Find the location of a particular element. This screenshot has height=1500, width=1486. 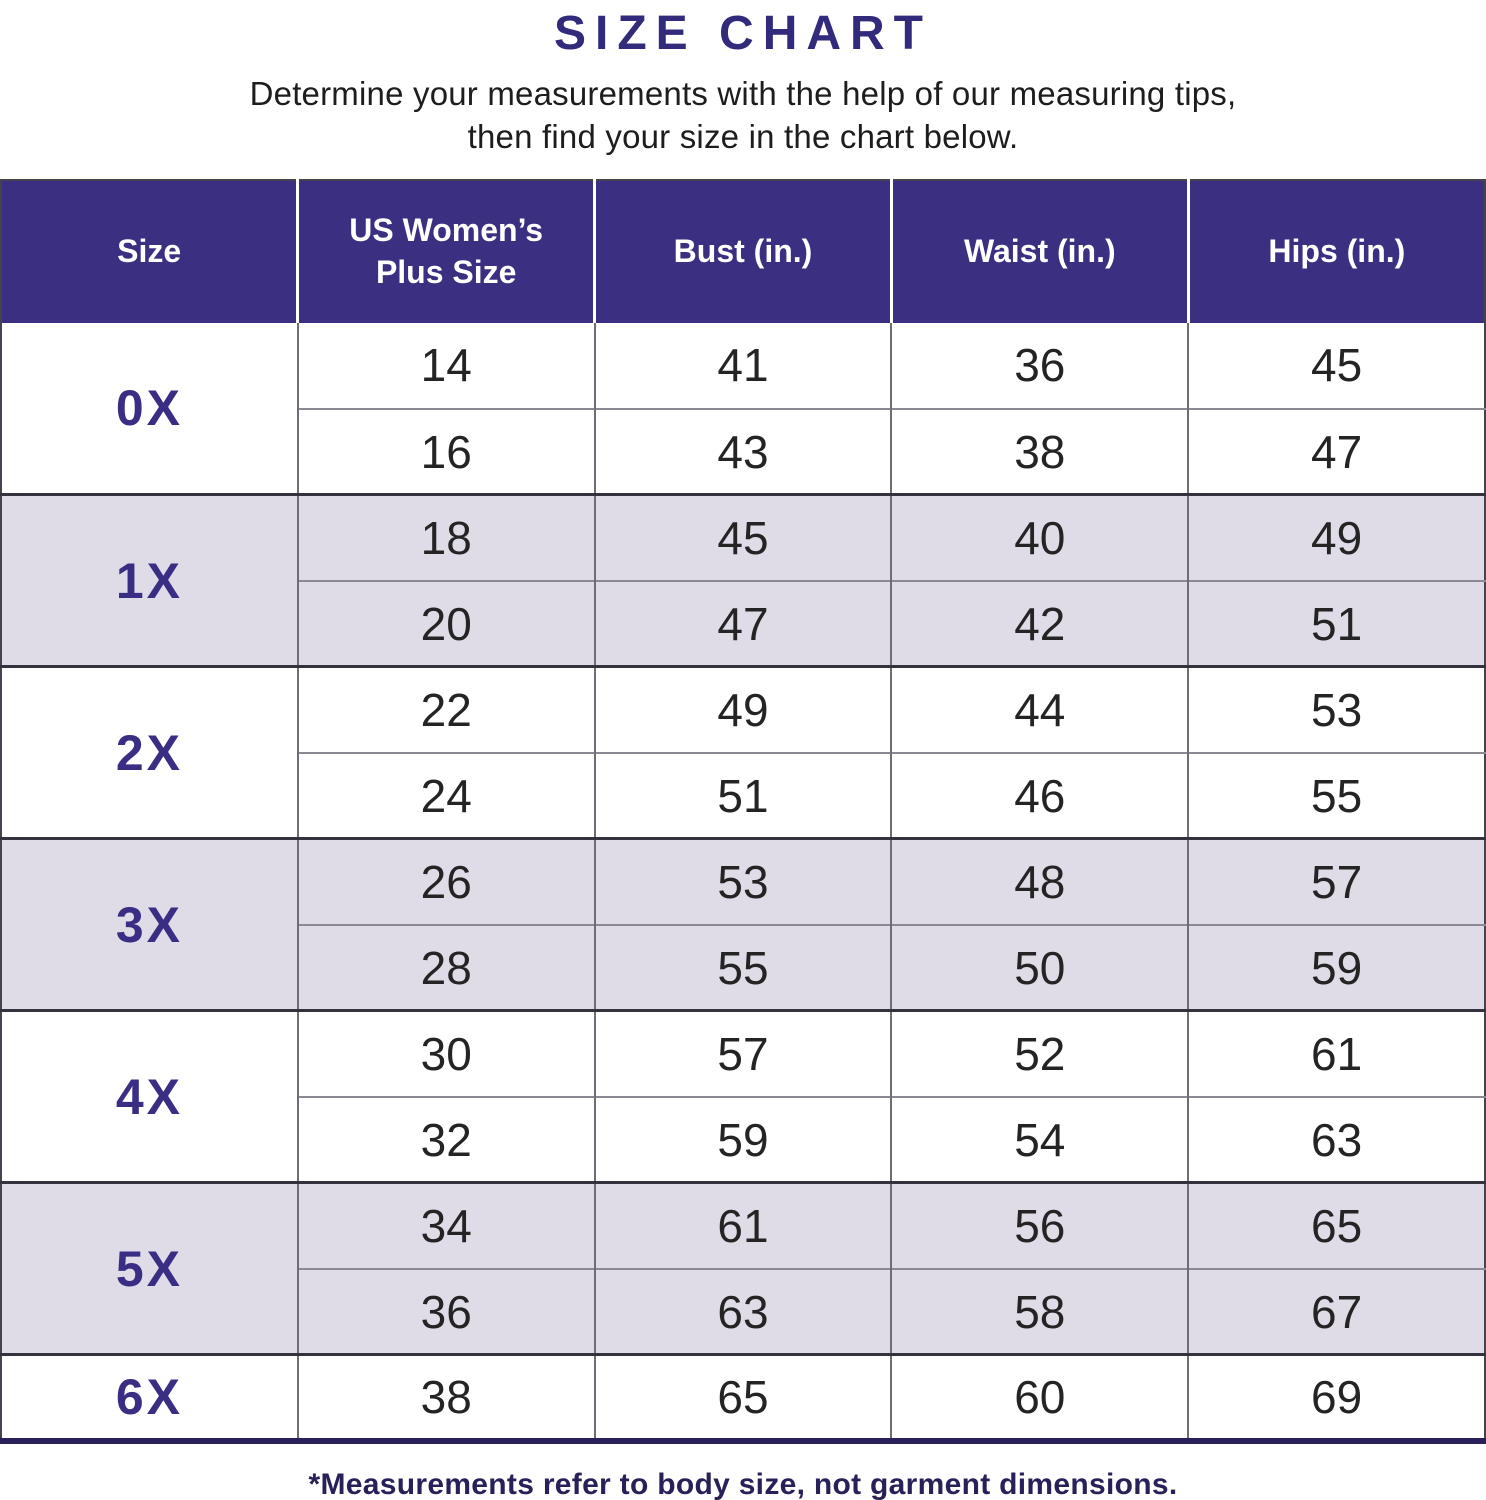

size-label-3X: 3X is located at coordinates (149, 924).